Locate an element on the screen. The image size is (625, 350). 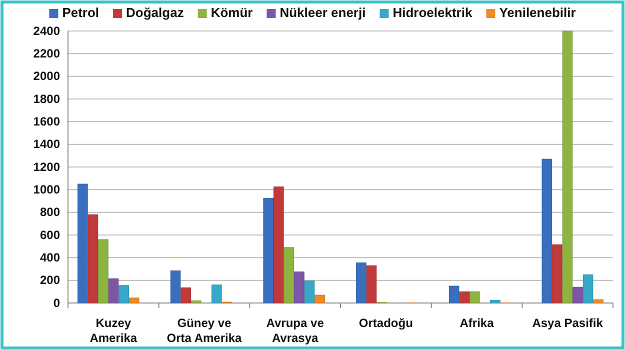
legend-label: Yenilenebilir is located at coordinates (537, 12).